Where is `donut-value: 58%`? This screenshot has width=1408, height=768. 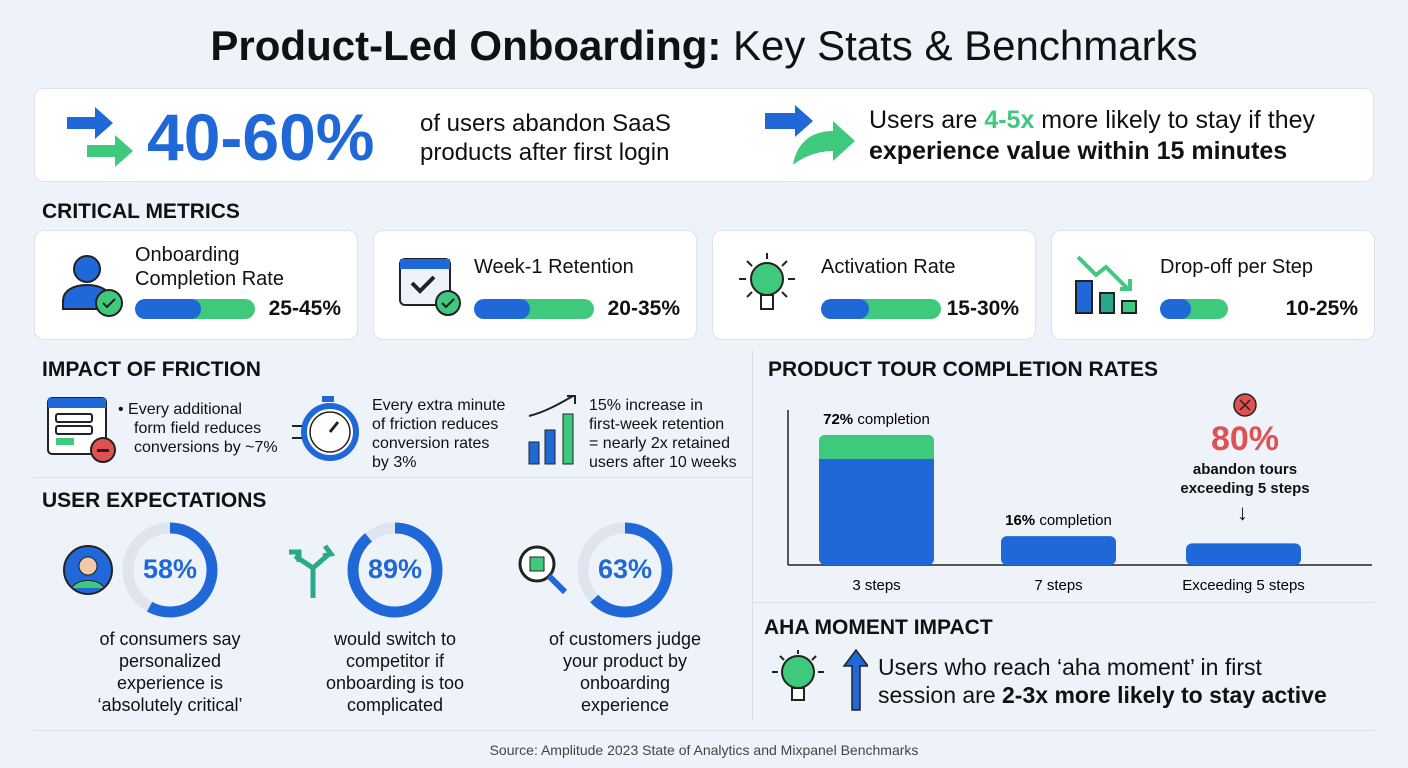
donut-value: 58% is located at coordinates (170, 569).